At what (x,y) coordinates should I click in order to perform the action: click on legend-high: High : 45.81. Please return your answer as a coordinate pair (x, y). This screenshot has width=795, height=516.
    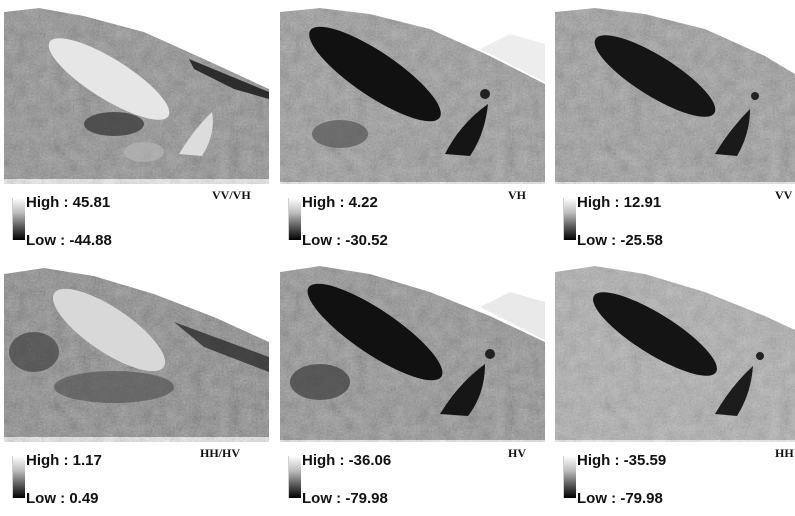
    Looking at the image, I should click on (68, 202).